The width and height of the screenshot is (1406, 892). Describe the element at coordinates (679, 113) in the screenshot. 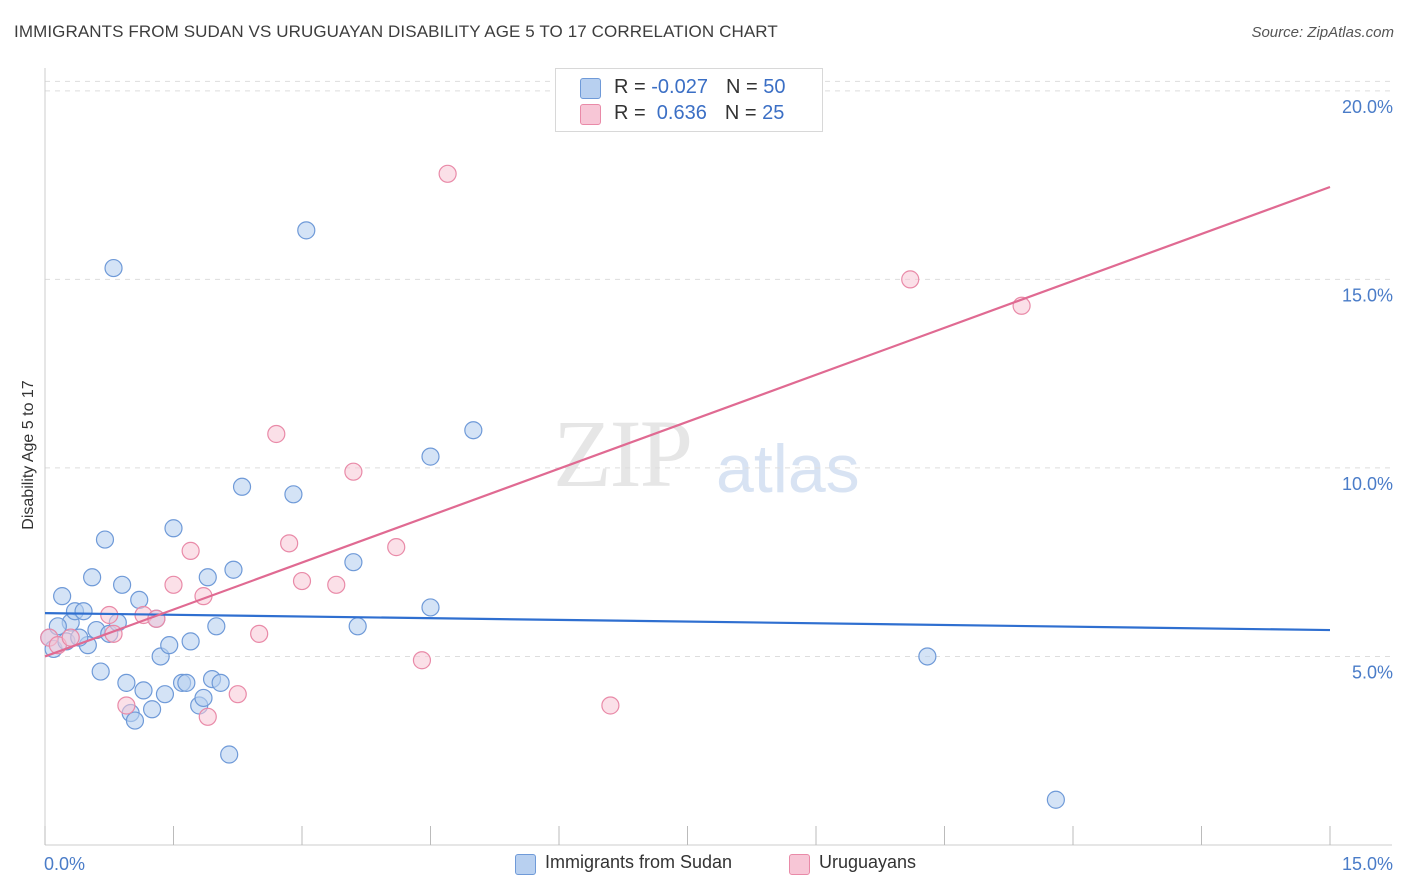

I see `legend-r-value: 0.636` at that location.